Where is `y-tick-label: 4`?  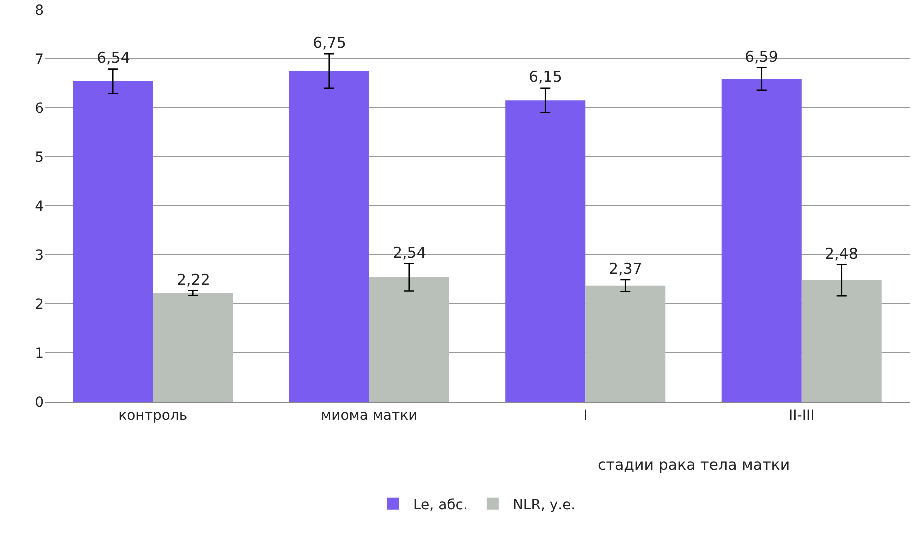 y-tick-label: 4 is located at coordinates (39, 206).